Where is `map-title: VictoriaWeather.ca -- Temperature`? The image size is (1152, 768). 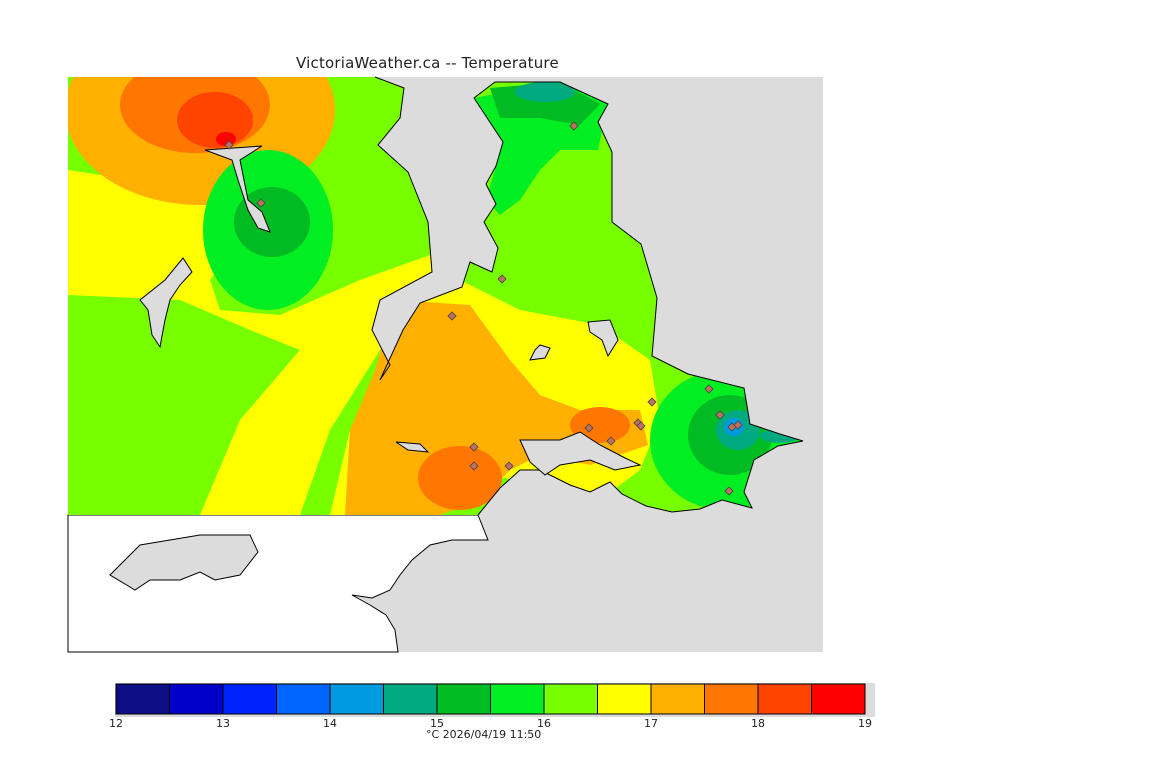 map-title: VictoriaWeather.ca -- Temperature is located at coordinates (427, 63).